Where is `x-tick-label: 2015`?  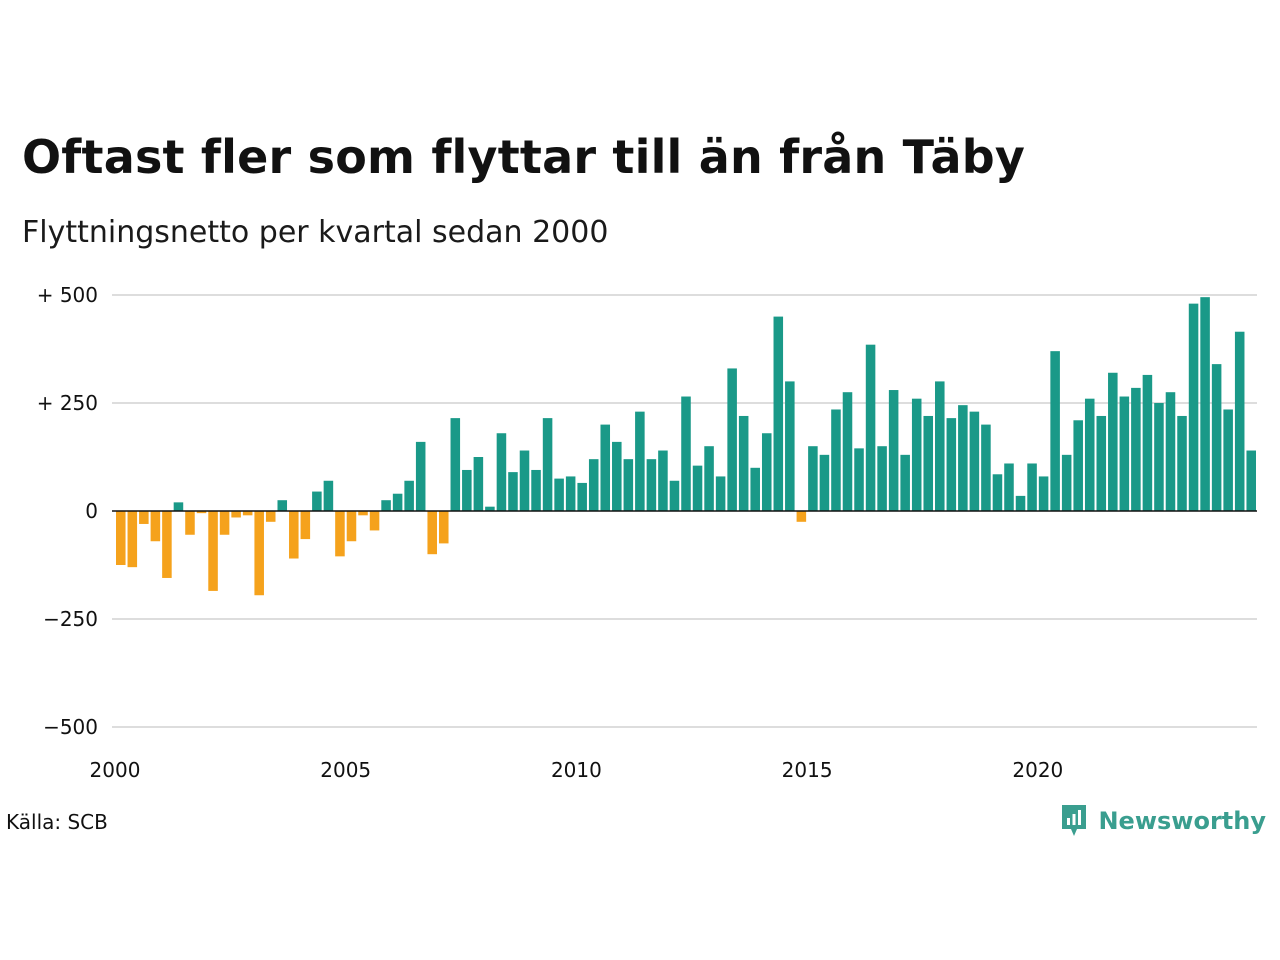 x-tick-label: 2015 is located at coordinates (807, 770).